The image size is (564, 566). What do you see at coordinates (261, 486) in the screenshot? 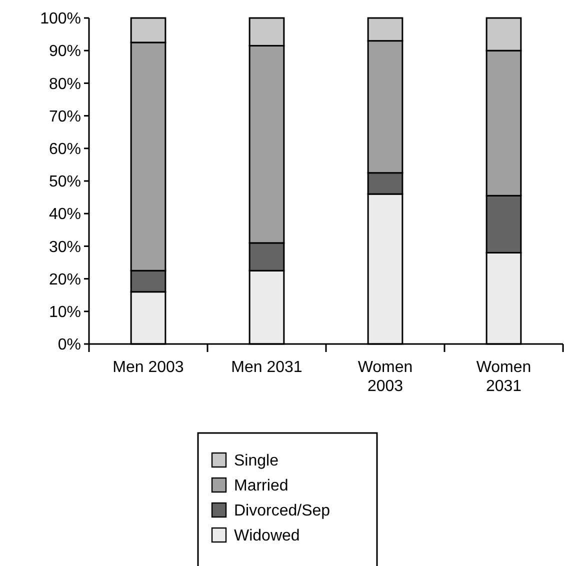
I see `legend-label: Married` at bounding box center [261, 486].